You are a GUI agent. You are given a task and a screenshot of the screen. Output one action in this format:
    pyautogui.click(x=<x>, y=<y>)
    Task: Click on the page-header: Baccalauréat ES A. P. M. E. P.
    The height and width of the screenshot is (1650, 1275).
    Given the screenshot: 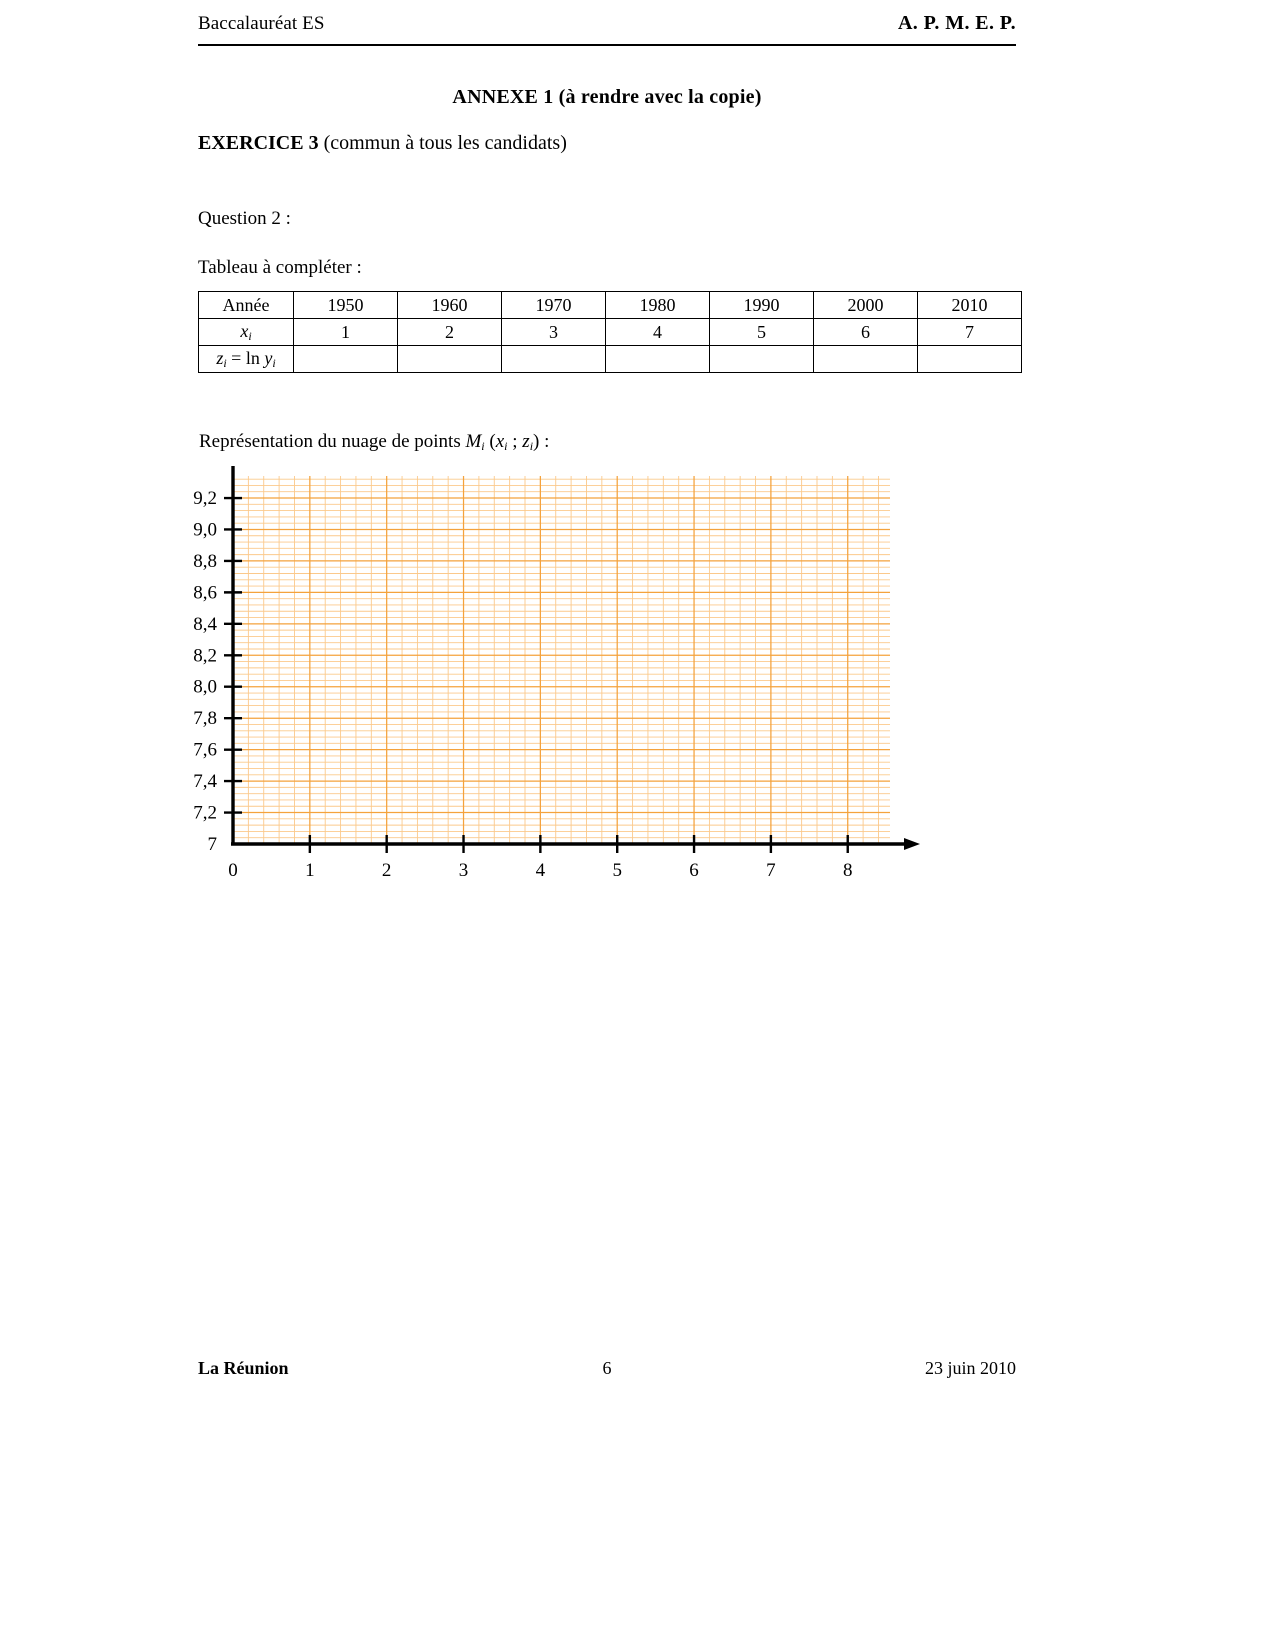 What is the action you would take?
    pyautogui.click(x=607, y=23)
    